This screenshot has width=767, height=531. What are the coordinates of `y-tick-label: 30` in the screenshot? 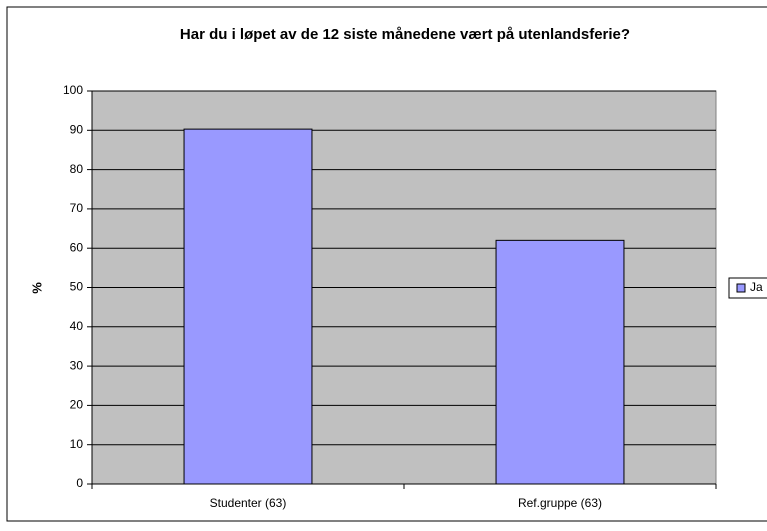 It's located at (77, 365).